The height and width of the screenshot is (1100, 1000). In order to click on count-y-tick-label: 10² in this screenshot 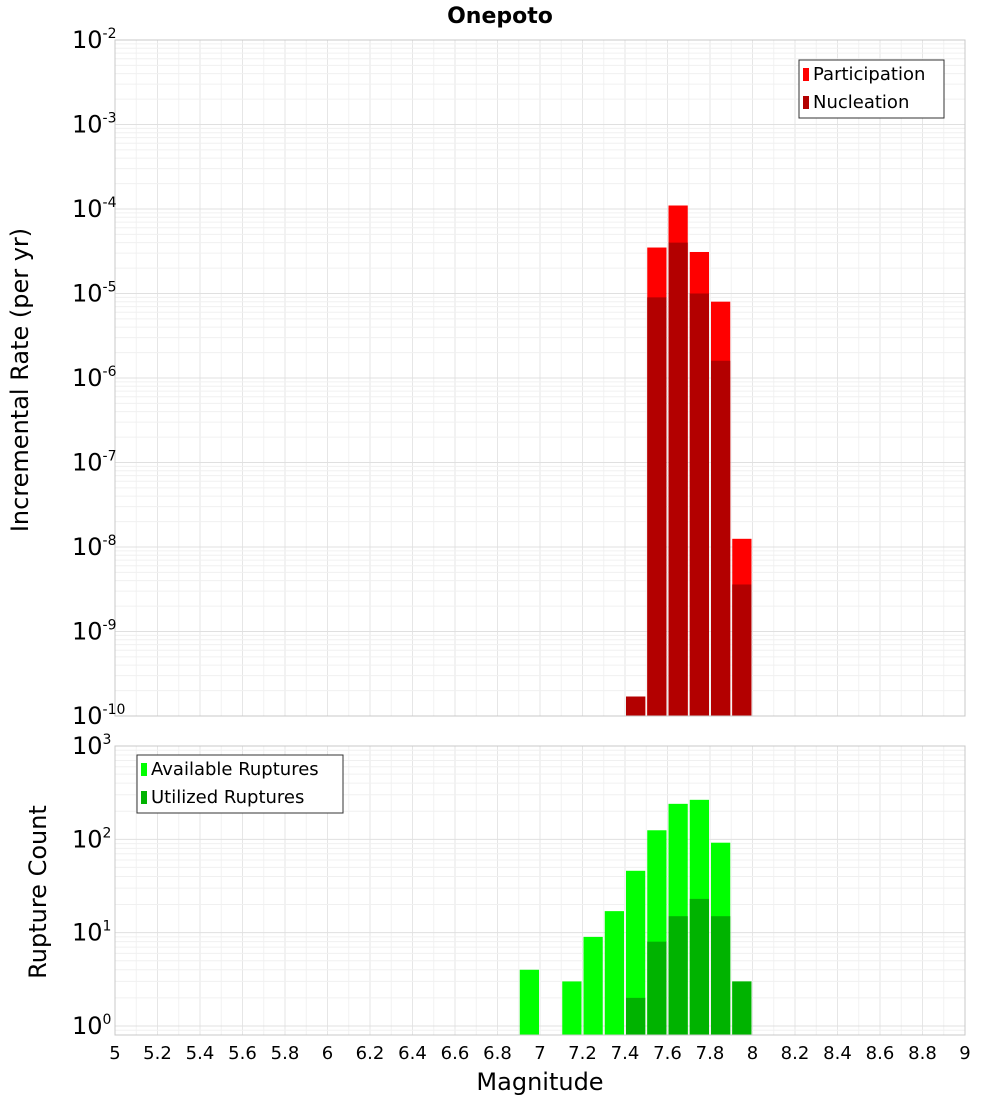, I will do `click(91, 839)`.